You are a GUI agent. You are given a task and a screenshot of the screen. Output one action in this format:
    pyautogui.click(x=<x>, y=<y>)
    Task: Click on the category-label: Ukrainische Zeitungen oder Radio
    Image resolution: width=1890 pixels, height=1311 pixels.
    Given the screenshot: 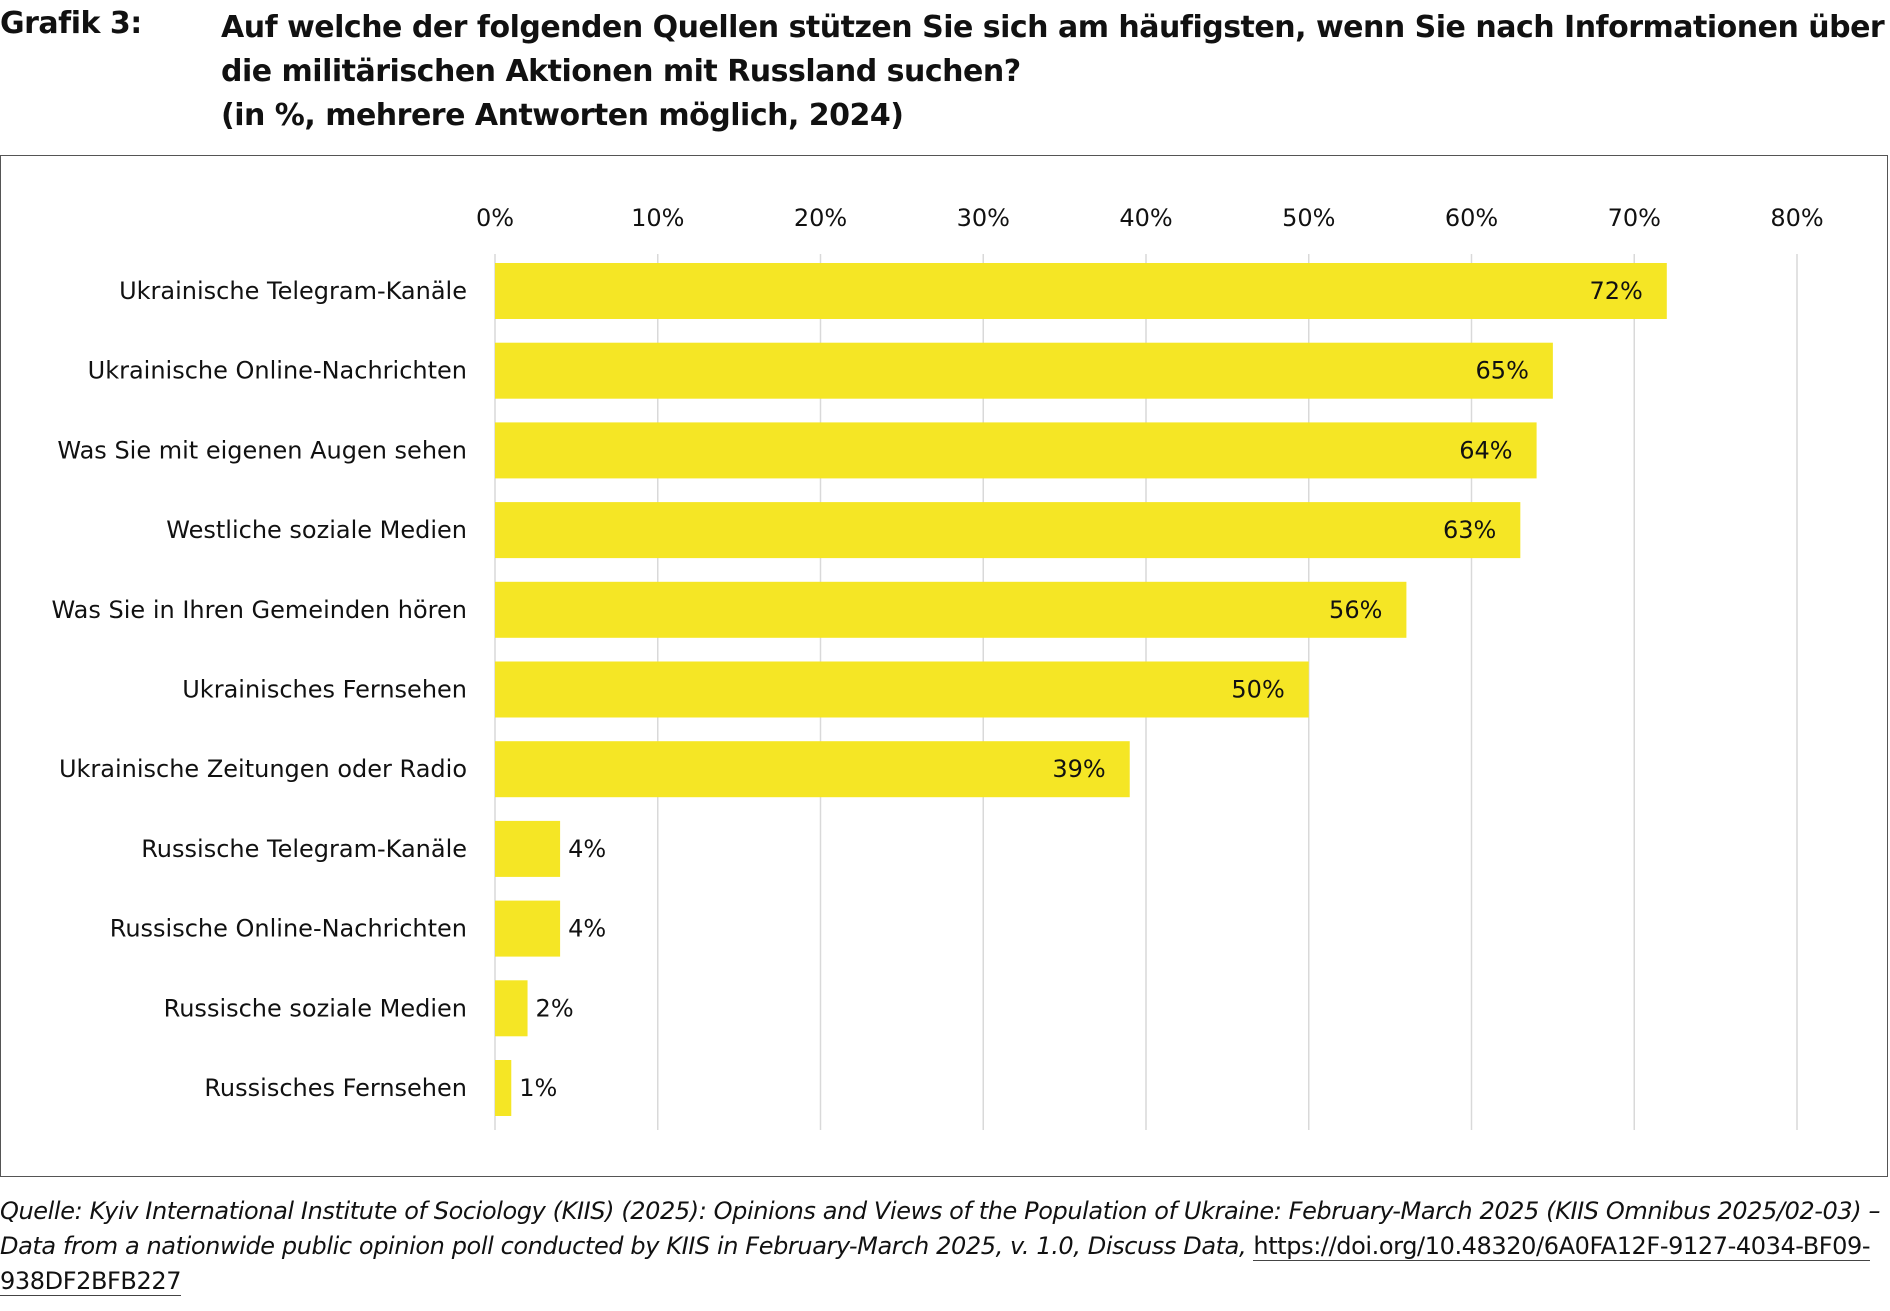 What is the action you would take?
    pyautogui.click(x=263, y=769)
    